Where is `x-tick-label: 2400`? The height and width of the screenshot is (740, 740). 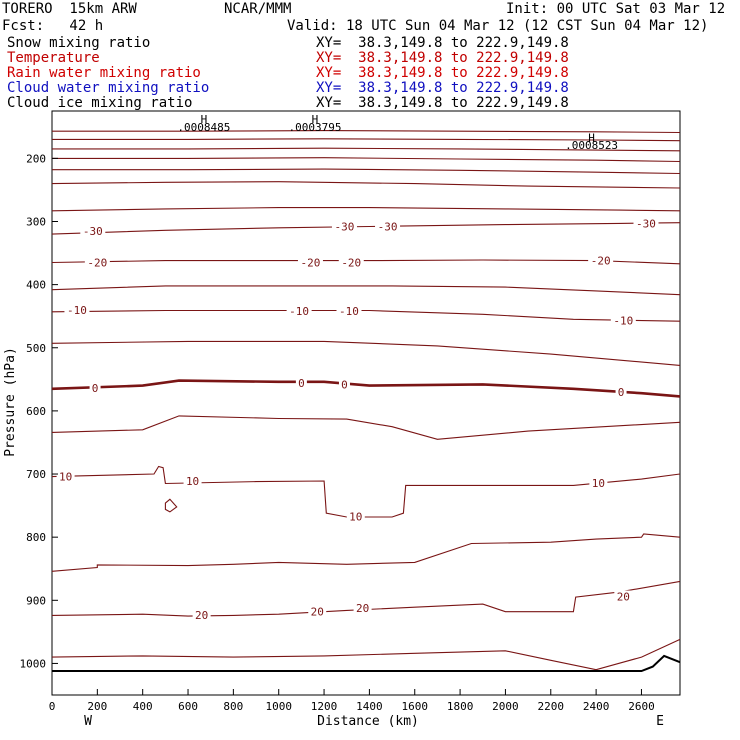 x-tick-label: 2400 is located at coordinates (596, 706).